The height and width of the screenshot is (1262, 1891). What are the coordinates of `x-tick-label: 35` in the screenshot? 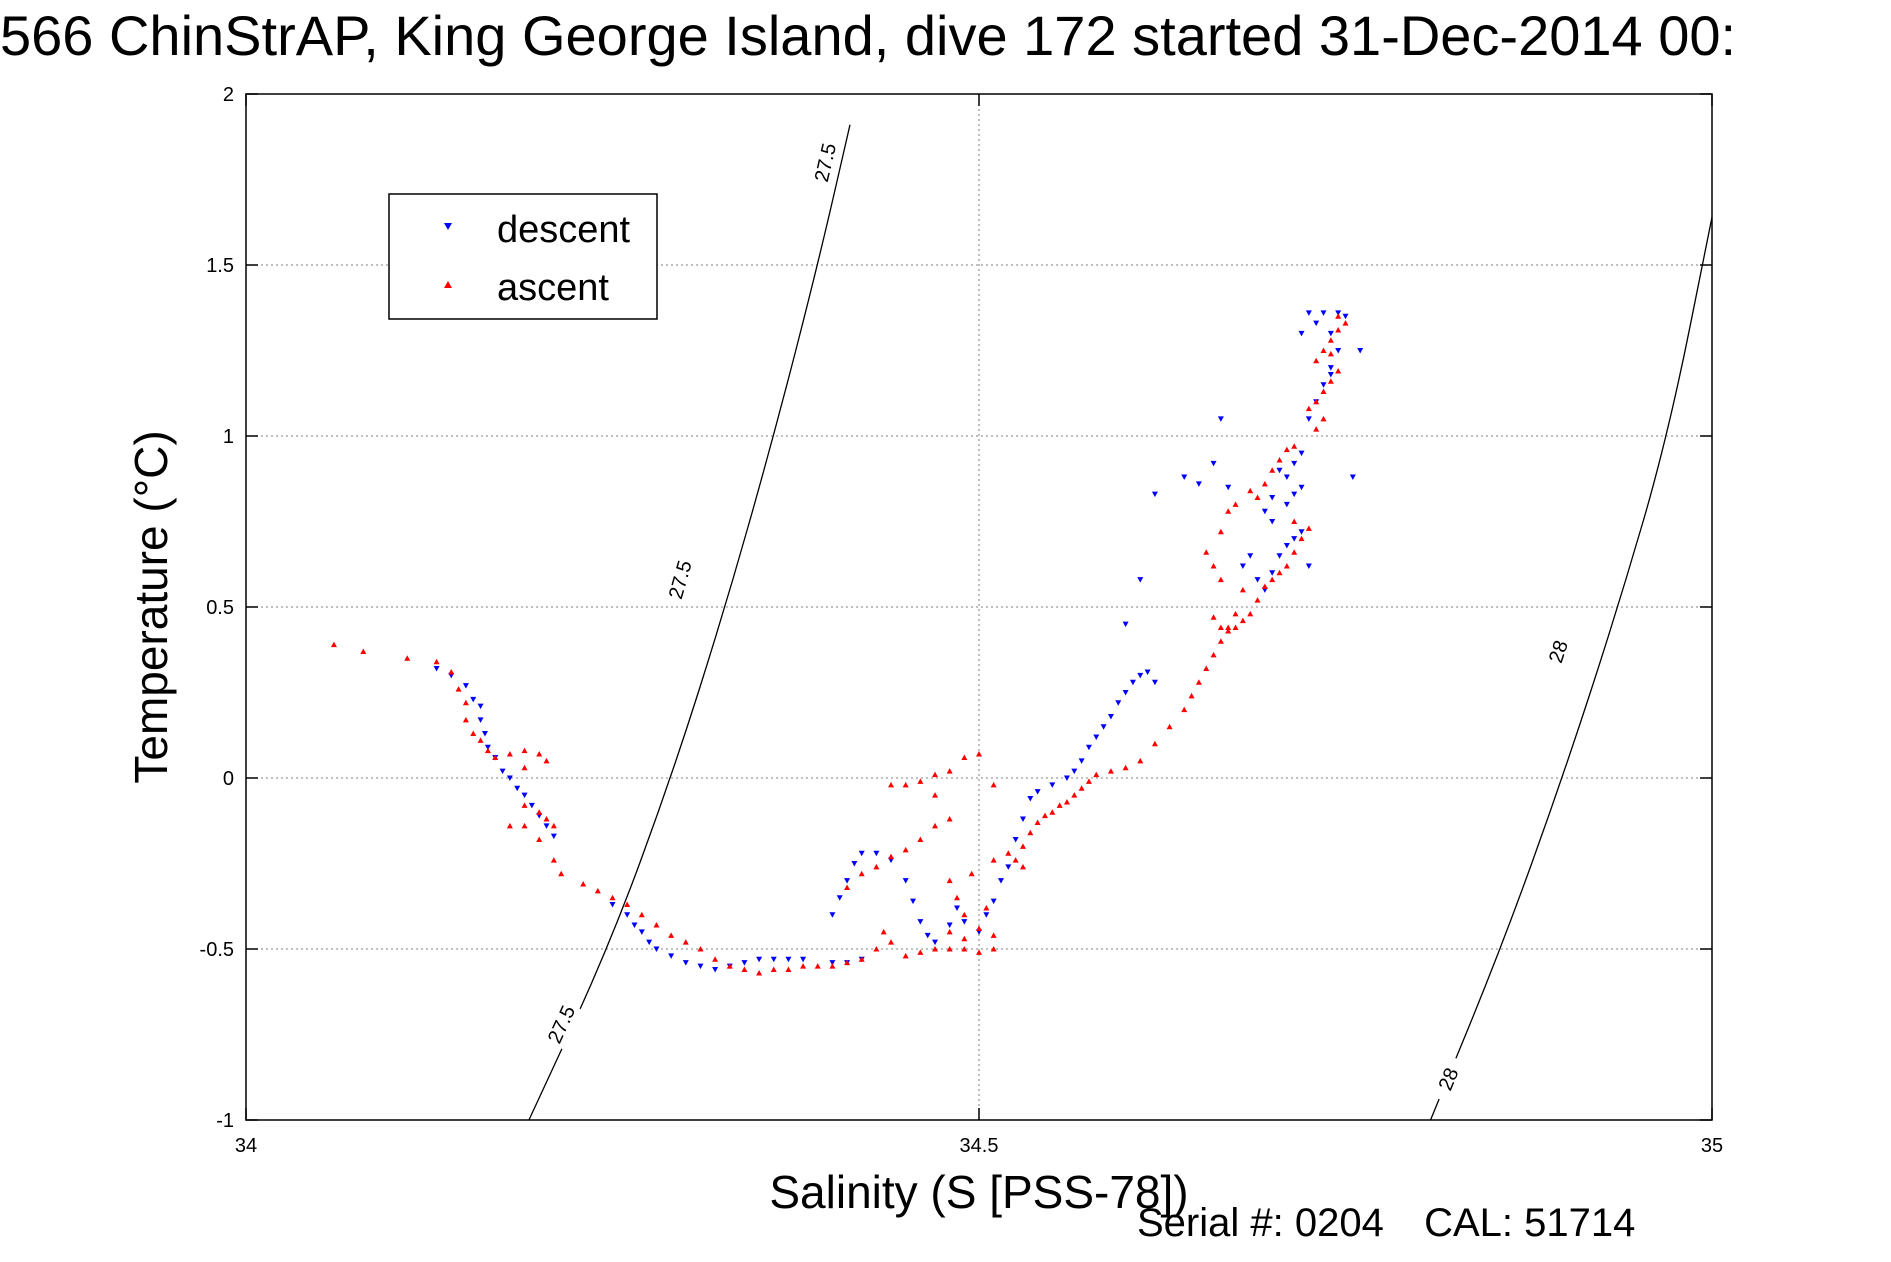 It's located at (1712, 1146).